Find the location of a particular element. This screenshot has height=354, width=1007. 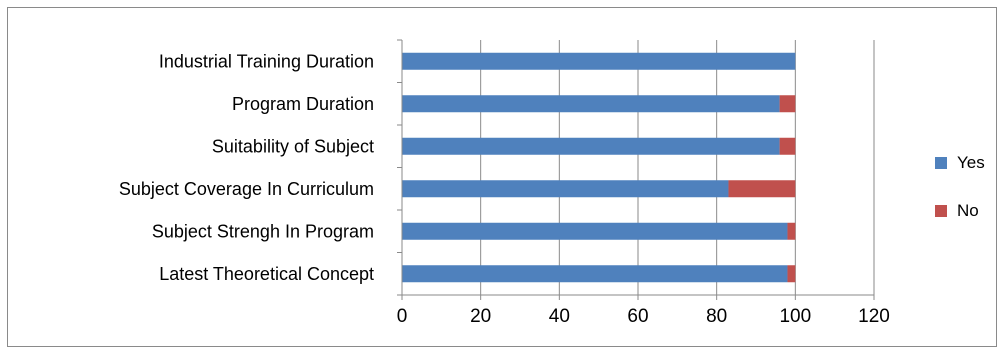

legend-swatch-no is located at coordinates (941, 211).